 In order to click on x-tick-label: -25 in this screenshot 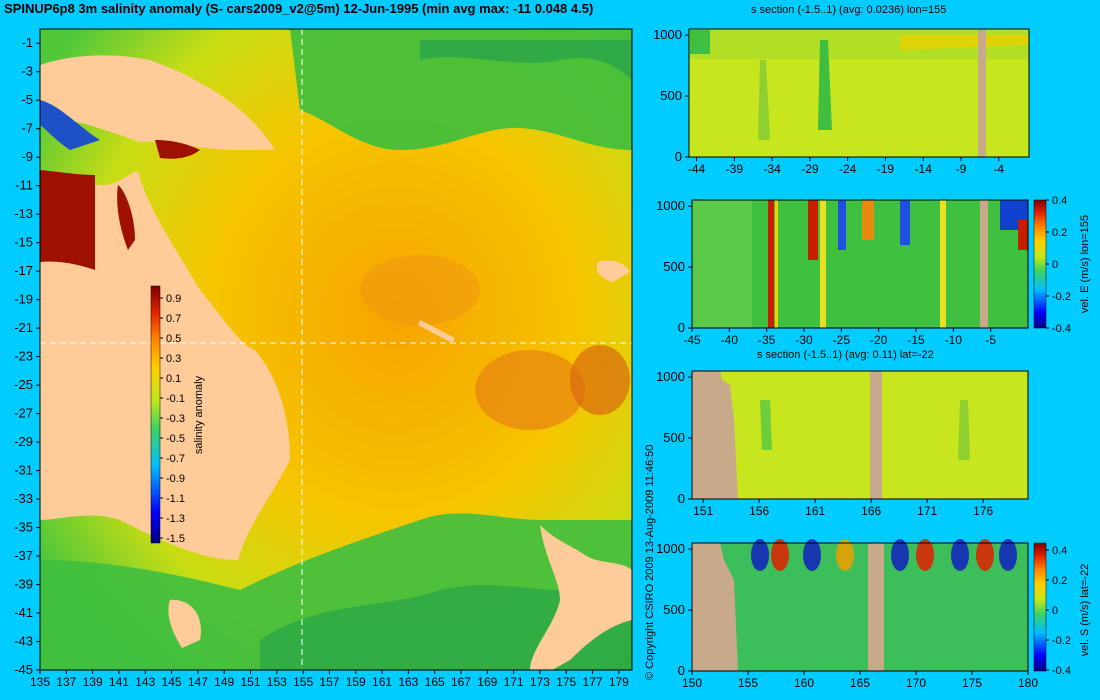, I will do `click(842, 340)`.